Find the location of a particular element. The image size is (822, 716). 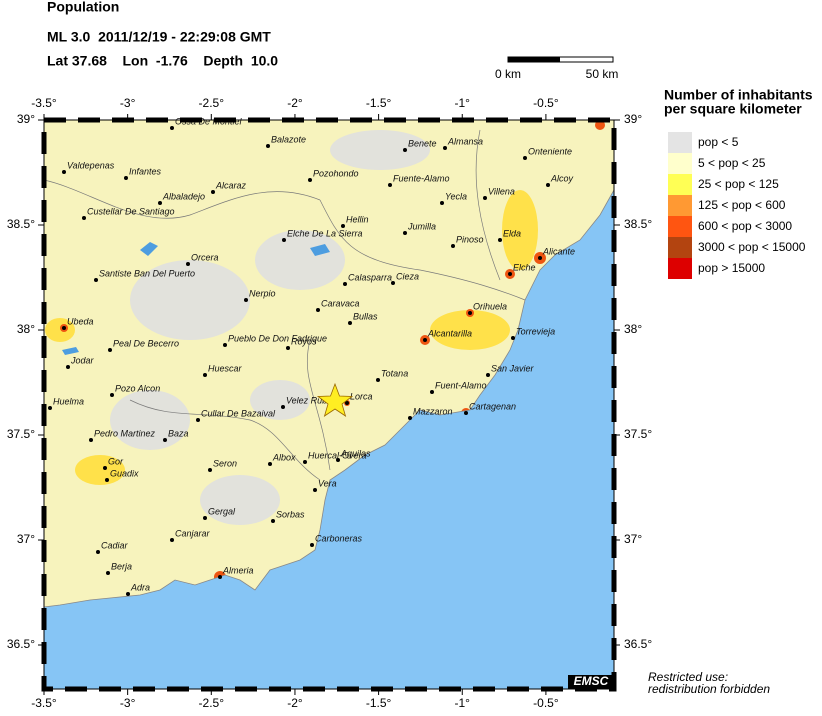

lakes is located at coordinates (196, 298).